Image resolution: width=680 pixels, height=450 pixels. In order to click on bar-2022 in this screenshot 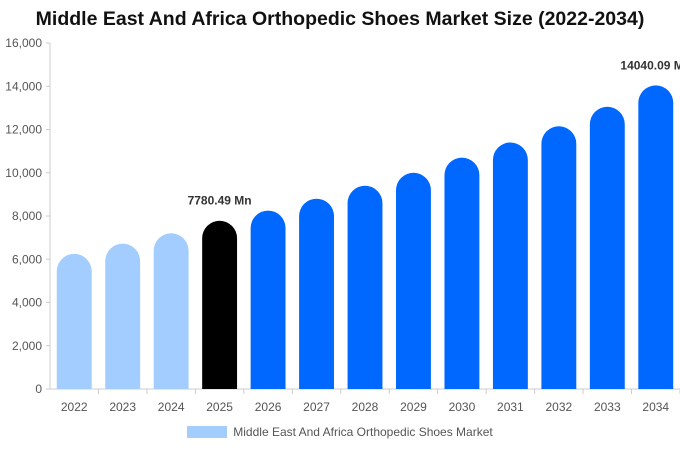, I will do `click(74, 321)`.